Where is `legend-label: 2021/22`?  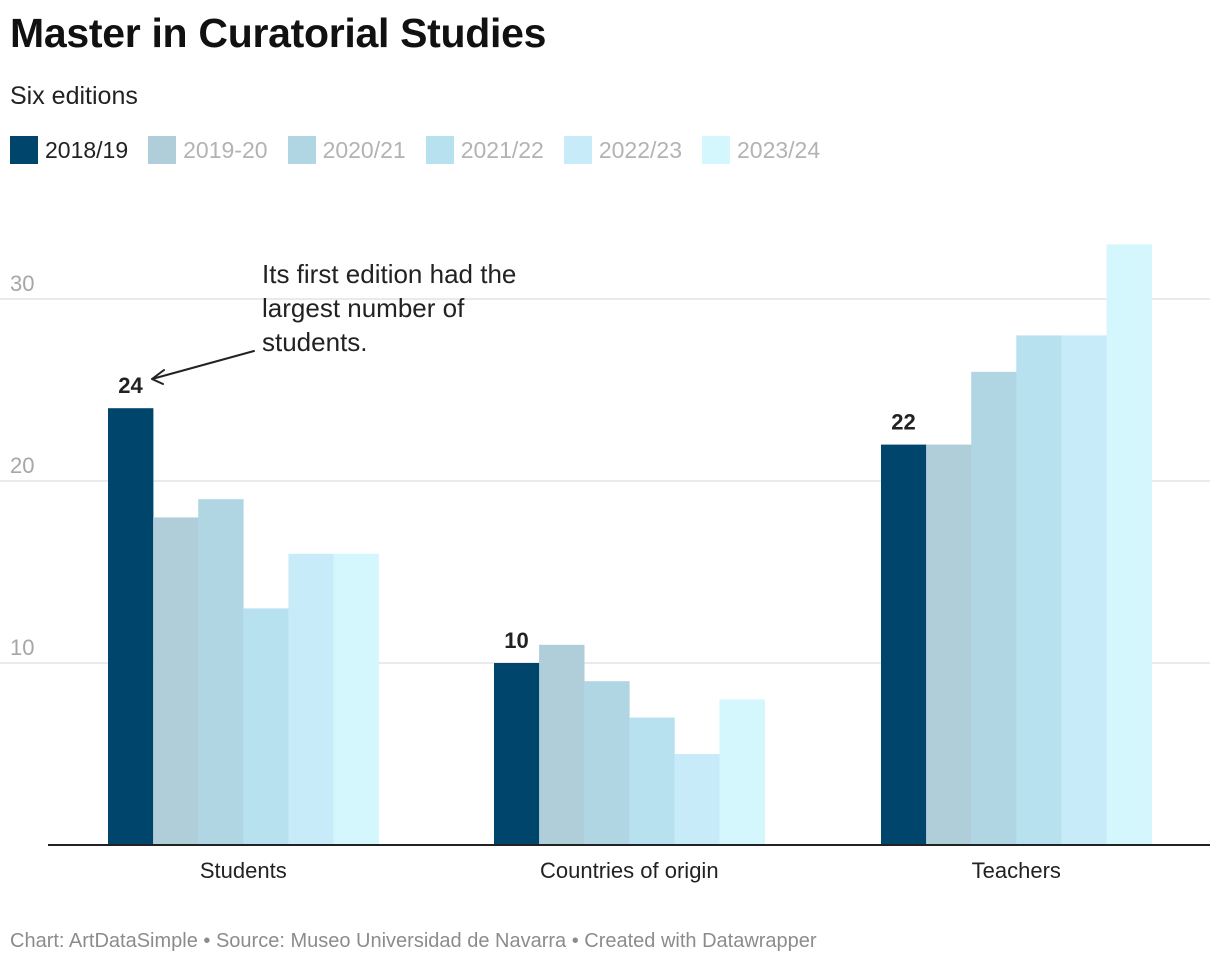 legend-label: 2021/22 is located at coordinates (502, 149).